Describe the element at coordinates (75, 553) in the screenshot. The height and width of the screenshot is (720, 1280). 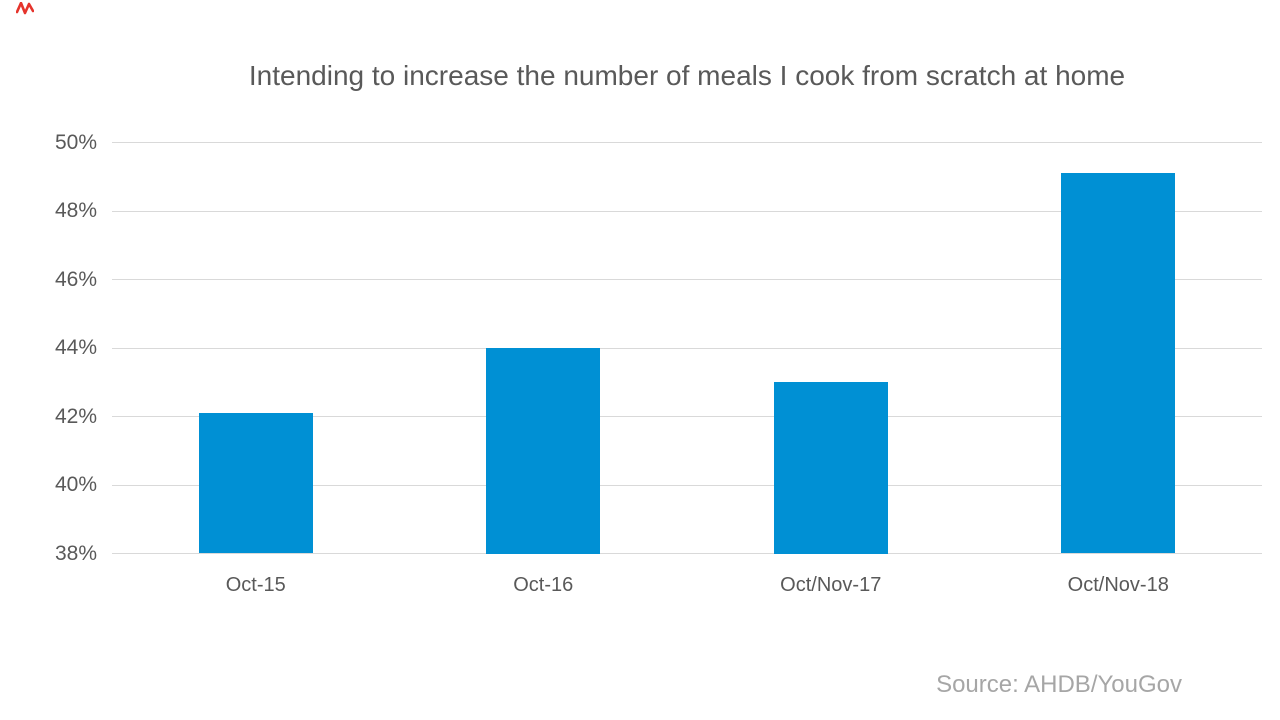
I see `y-axis-tick-label: 38%` at that location.